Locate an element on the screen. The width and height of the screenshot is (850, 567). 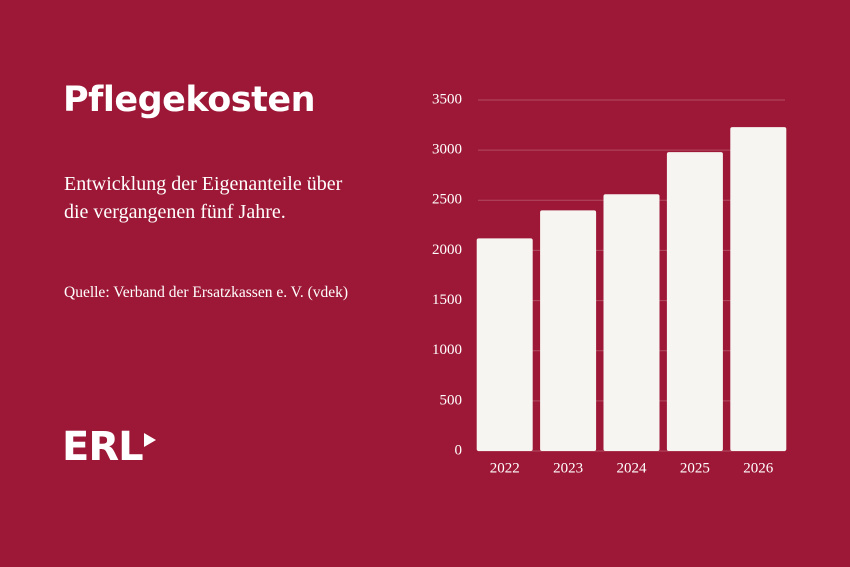
y-tick-label: 3500 is located at coordinates (447, 99).